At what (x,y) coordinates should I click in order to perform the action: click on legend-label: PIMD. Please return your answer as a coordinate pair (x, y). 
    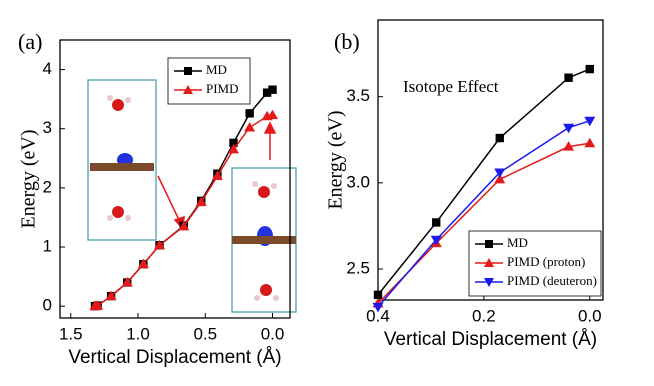
    Looking at the image, I should click on (222, 88).